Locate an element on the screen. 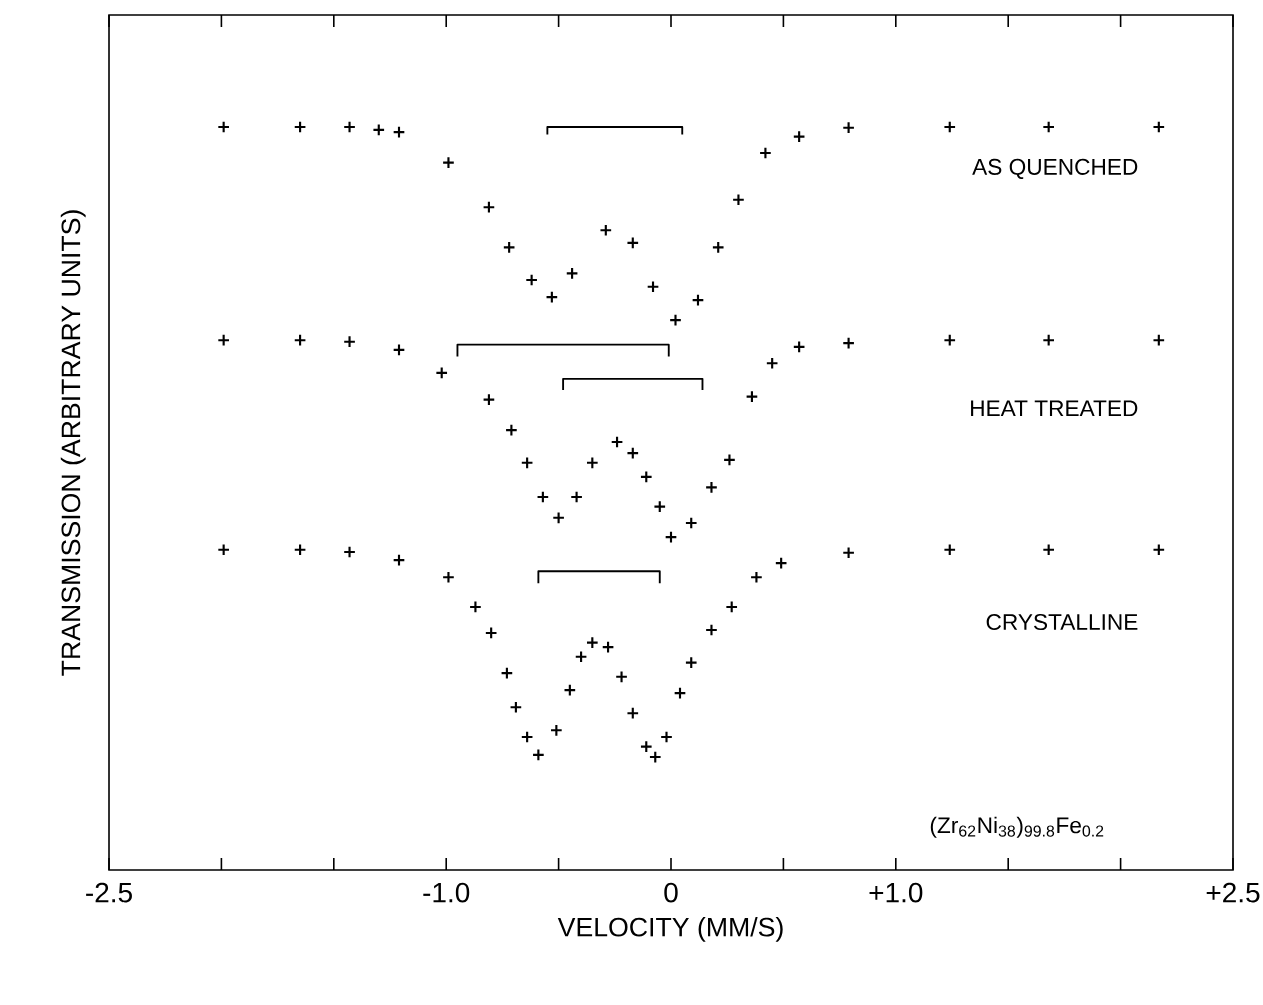  y-axis-title: TRANSMISSION (ARBITRARY UNITS) is located at coordinates (73, 443).